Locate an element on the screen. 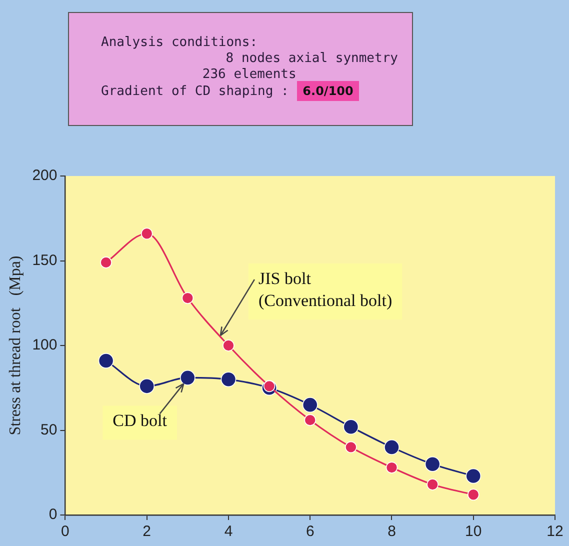 The width and height of the screenshot is (569, 546). x-tick-label: 6 is located at coordinates (310, 531).